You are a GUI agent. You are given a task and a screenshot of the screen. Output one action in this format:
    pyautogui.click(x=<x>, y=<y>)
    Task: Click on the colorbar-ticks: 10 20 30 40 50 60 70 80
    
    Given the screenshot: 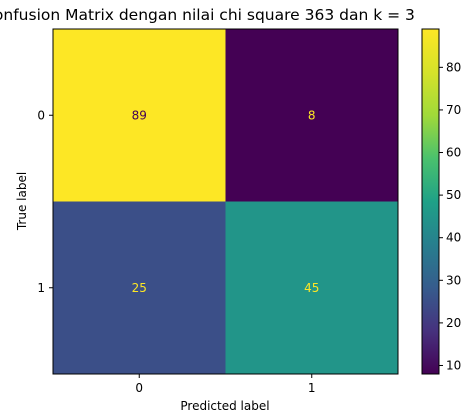 What is the action you would take?
    pyautogui.click(x=450, y=216)
    